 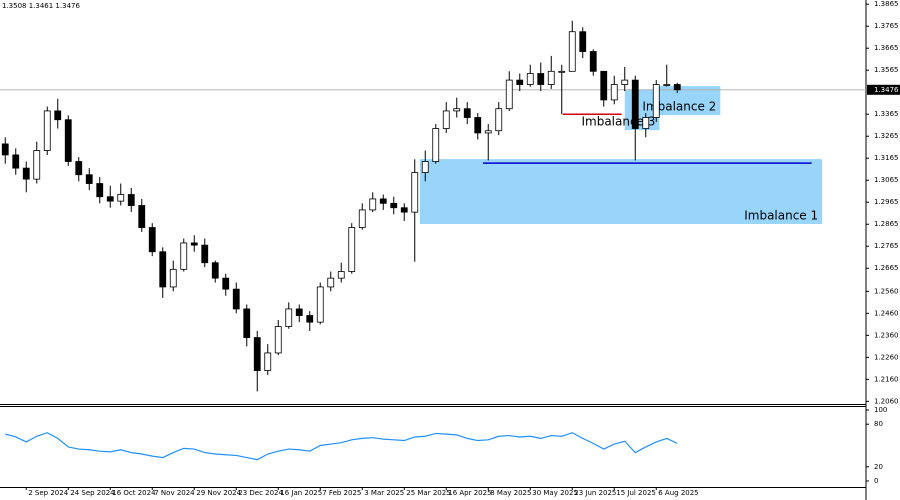 What do you see at coordinates (886, 180) in the screenshot?
I see `y-tick-label: 1.3065` at bounding box center [886, 180].